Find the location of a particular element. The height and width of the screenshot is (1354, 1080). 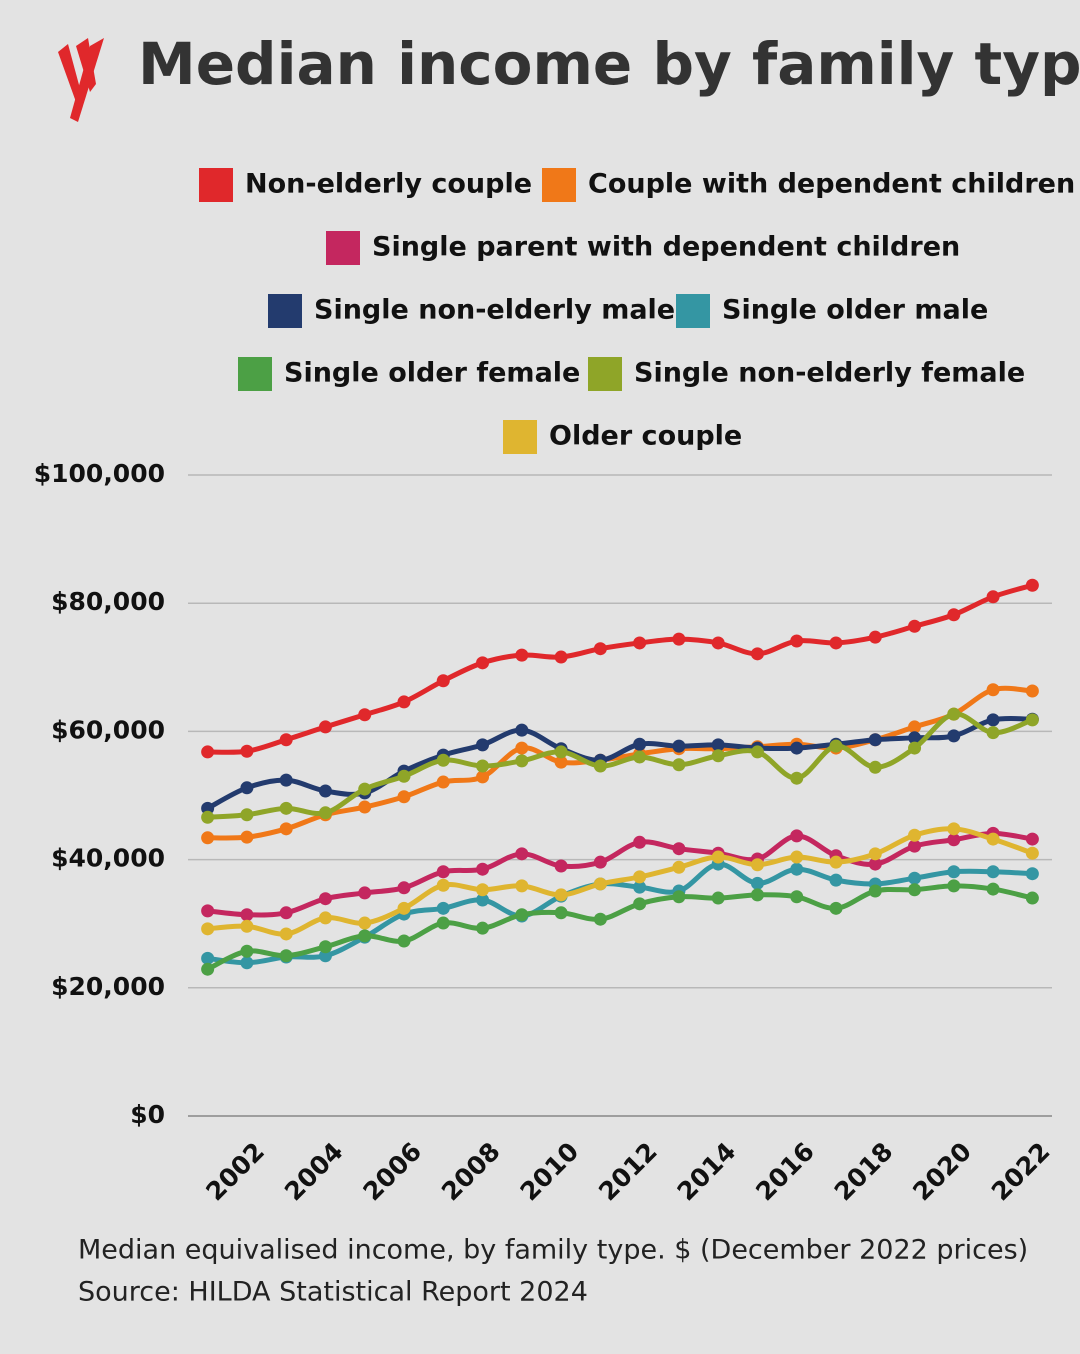

x-tick-label: 2018 is located at coordinates (864, 1172).